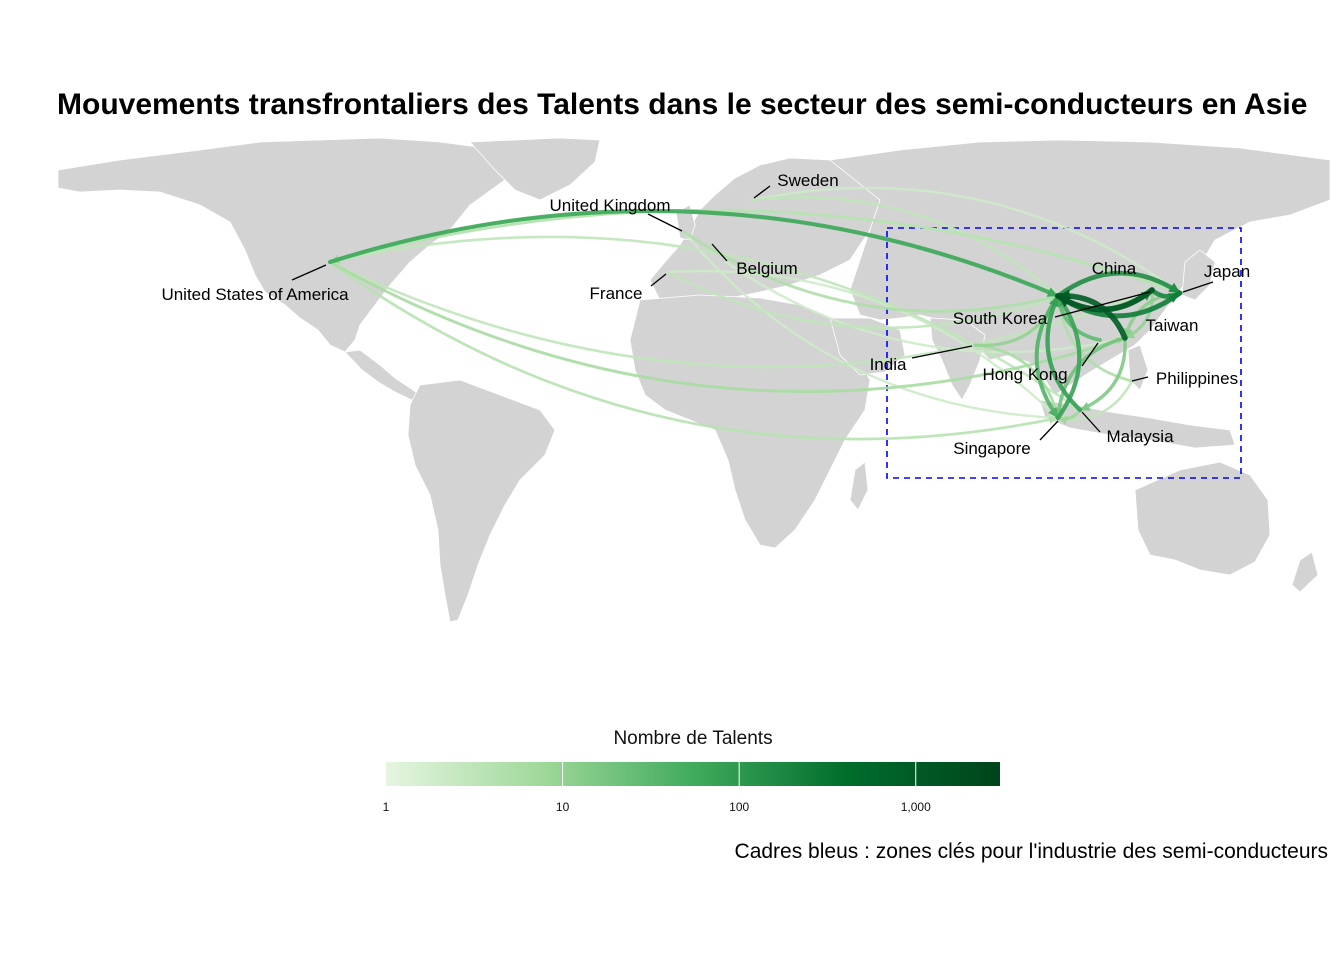  I want to click on flow-arc-usa-to-taiwan, so click(727, 327).